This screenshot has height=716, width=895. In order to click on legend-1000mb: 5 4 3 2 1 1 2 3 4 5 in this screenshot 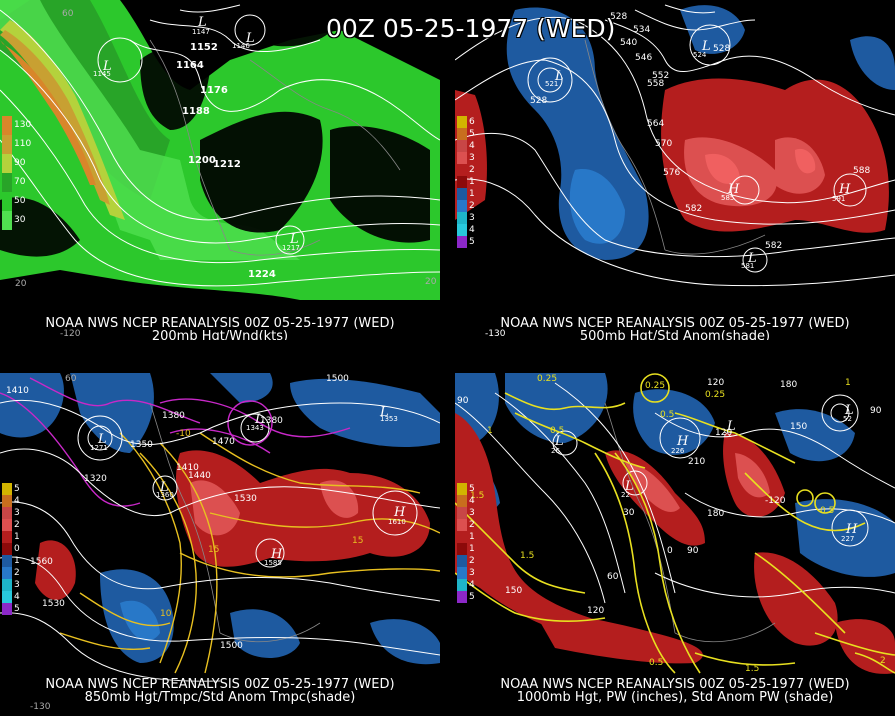, I will do `click(466, 543)`.